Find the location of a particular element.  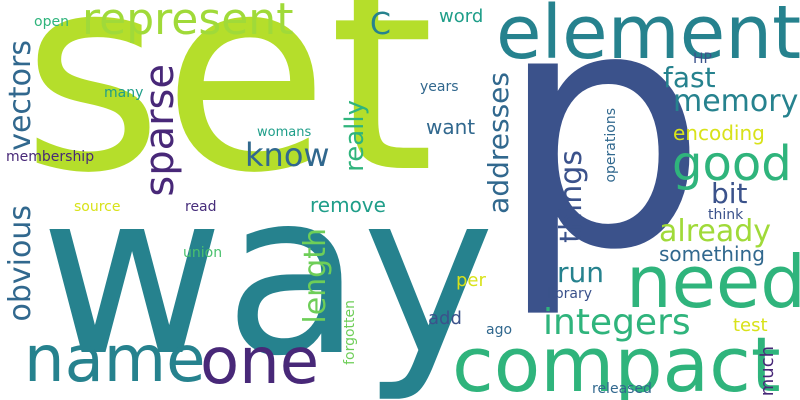

word-obvious: obvious is located at coordinates (20, 263).